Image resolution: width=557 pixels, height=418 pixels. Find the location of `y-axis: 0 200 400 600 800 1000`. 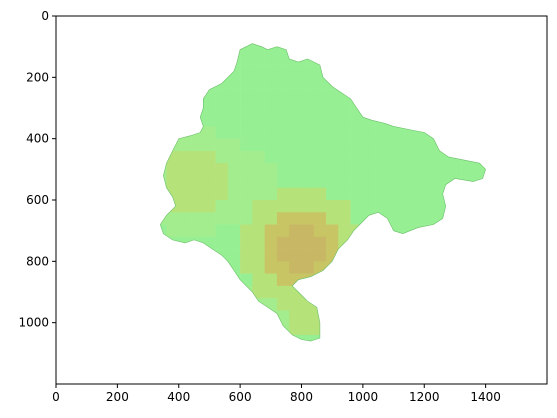

y-axis: 0 200 400 600 800 1000 is located at coordinates (37, 169).